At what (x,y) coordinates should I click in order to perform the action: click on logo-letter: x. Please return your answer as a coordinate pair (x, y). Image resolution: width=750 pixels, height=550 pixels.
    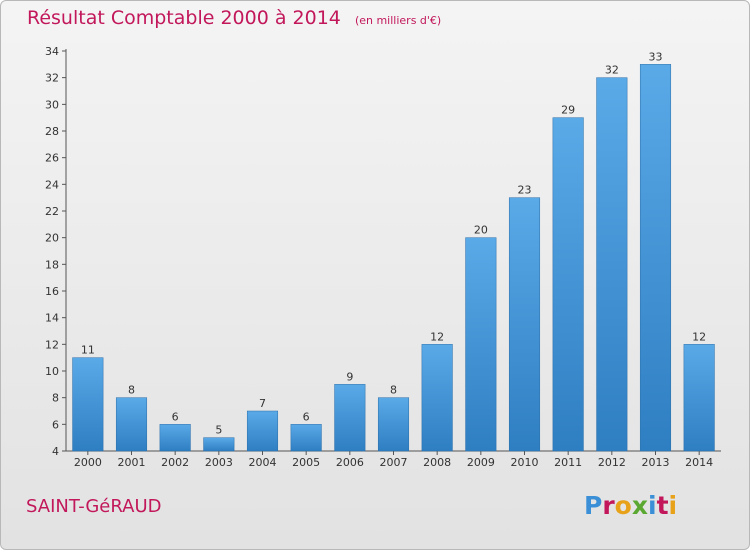
    Looking at the image, I should click on (639, 505).